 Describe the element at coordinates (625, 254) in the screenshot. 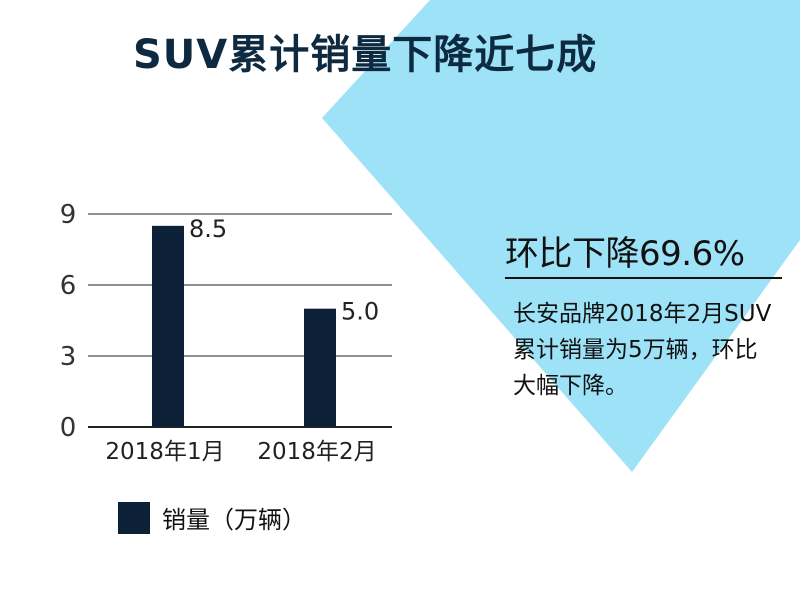

I see `callout-headline: 环比下降69.6%` at that location.